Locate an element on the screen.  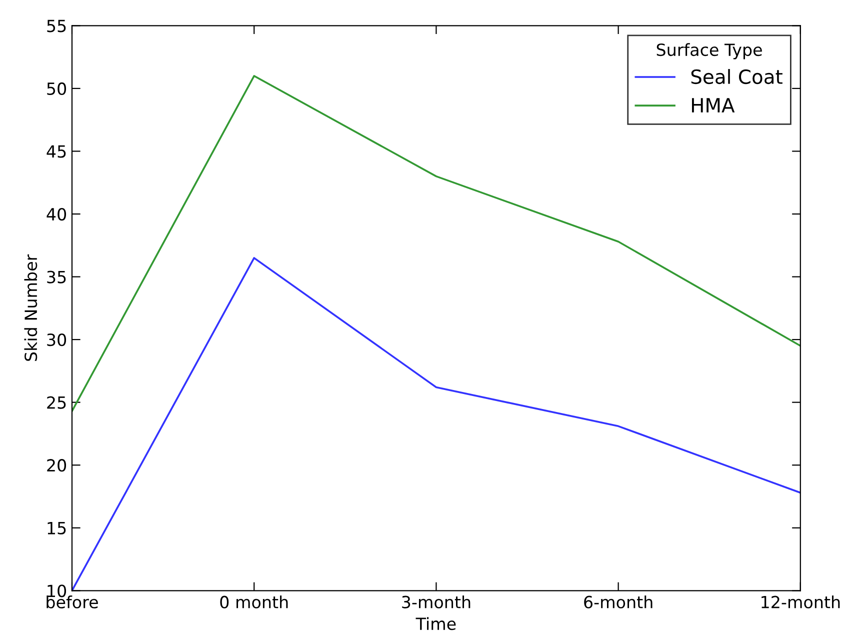
x-tick-label: 12-month is located at coordinates (801, 602).